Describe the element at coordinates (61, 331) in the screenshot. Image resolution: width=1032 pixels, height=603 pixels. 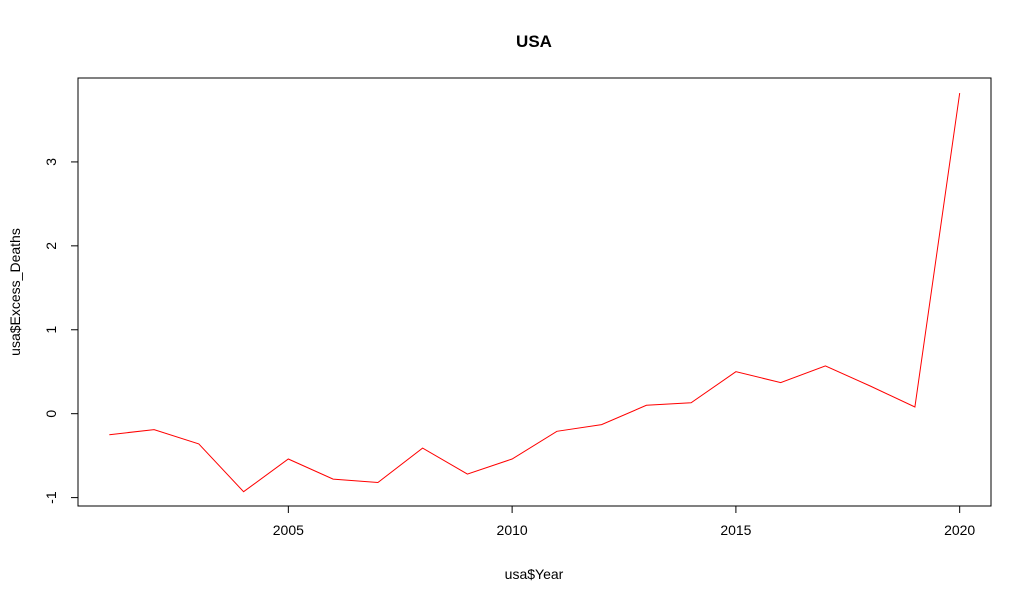
I see `y-axis: -1 0 1 2 3` at that location.